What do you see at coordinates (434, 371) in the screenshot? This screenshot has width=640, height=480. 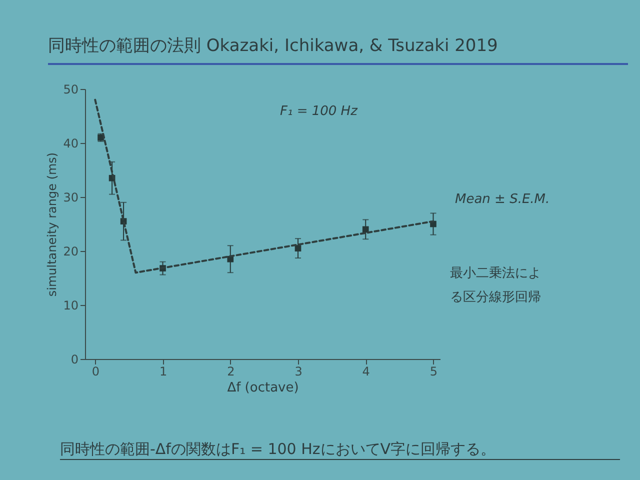 I see `x-tick-label: 5` at bounding box center [434, 371].